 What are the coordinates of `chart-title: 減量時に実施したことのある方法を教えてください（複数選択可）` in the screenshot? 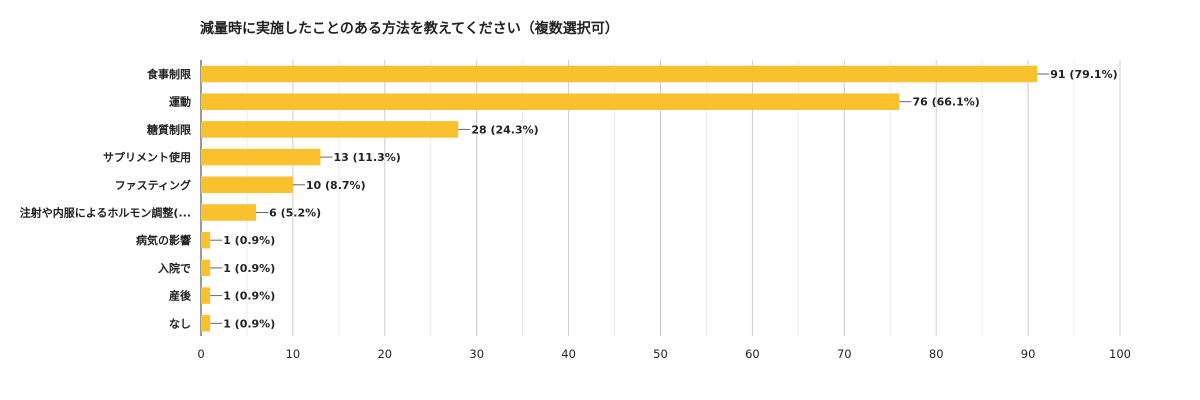 It's located at (409, 29).